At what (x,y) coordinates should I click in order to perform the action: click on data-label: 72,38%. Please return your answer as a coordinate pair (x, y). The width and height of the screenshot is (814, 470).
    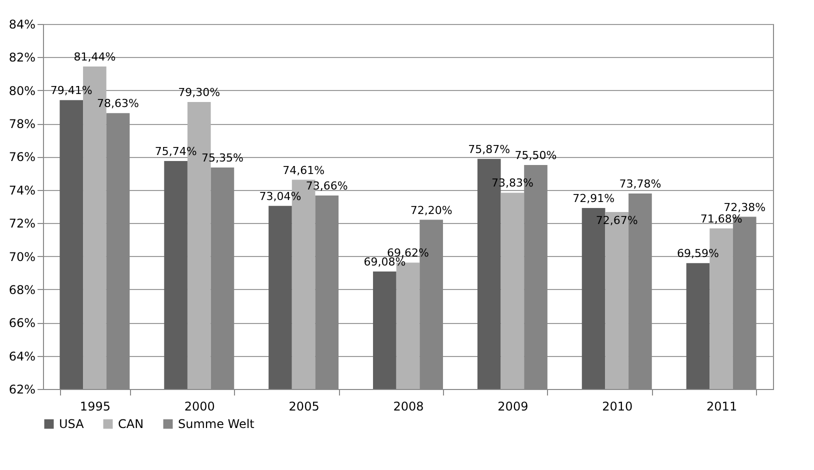
    Looking at the image, I should click on (745, 207).